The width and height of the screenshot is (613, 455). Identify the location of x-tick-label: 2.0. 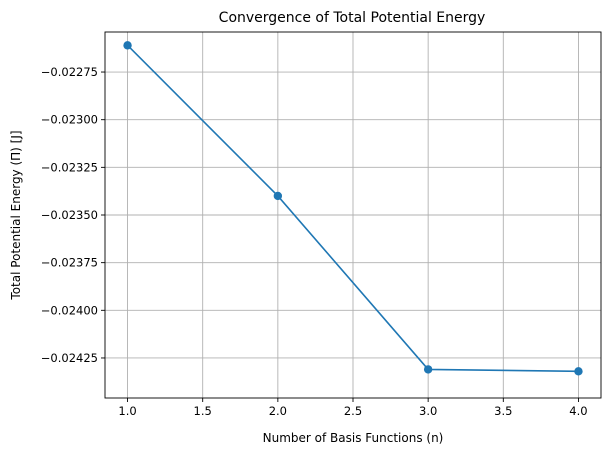
(278, 411).